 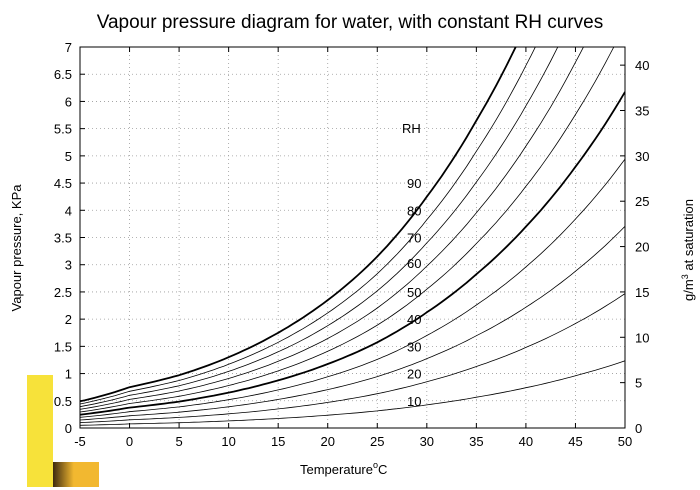 I want to click on rh-label-20: 20, so click(x=414, y=374).